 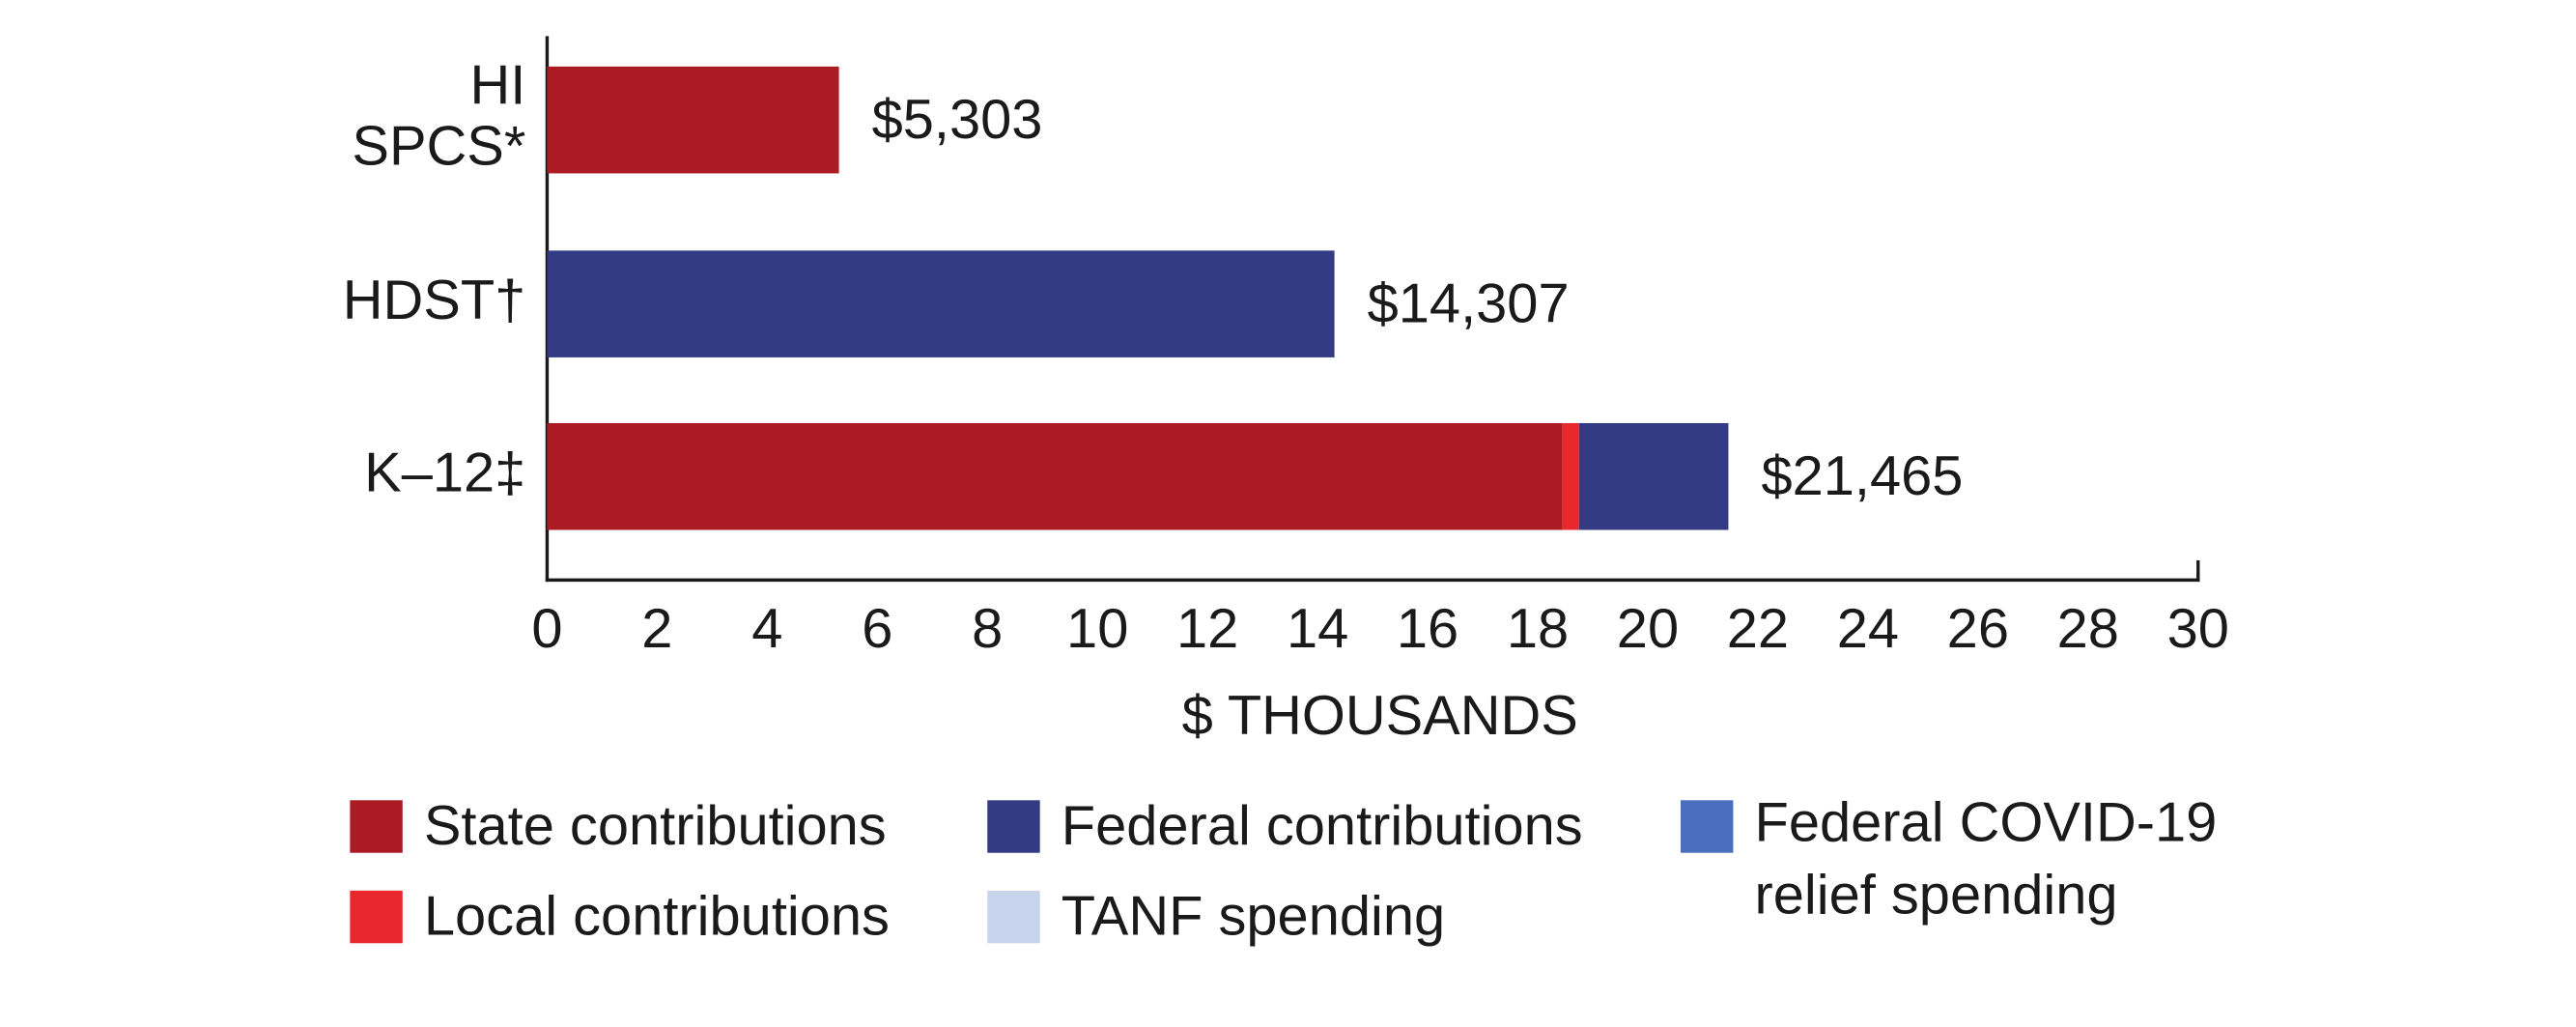 I want to click on x-tick-label: 26, so click(x=1978, y=629).